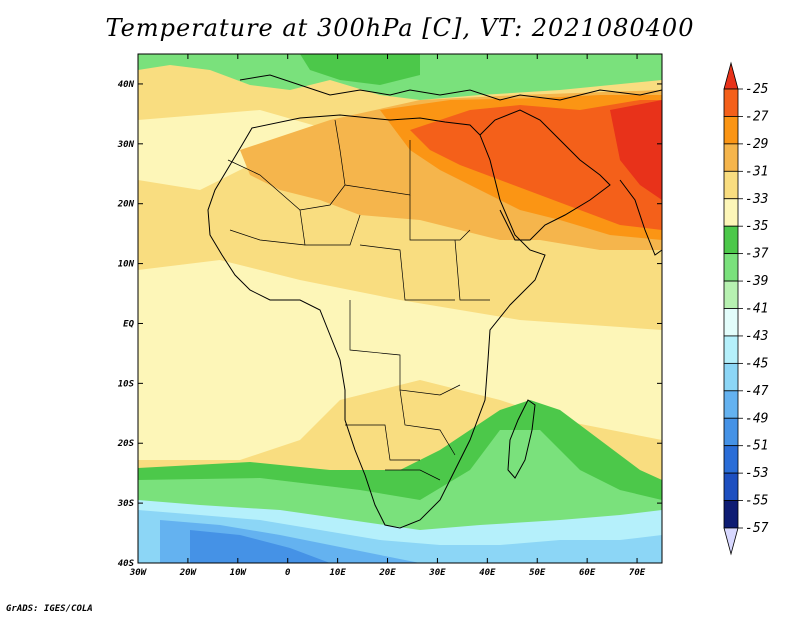 Image resolution: width=800 pixels, height=618 pixels. Describe the element at coordinates (49, 609) in the screenshot. I see `grads-credit: GrADS: IGES/COLA` at that location.